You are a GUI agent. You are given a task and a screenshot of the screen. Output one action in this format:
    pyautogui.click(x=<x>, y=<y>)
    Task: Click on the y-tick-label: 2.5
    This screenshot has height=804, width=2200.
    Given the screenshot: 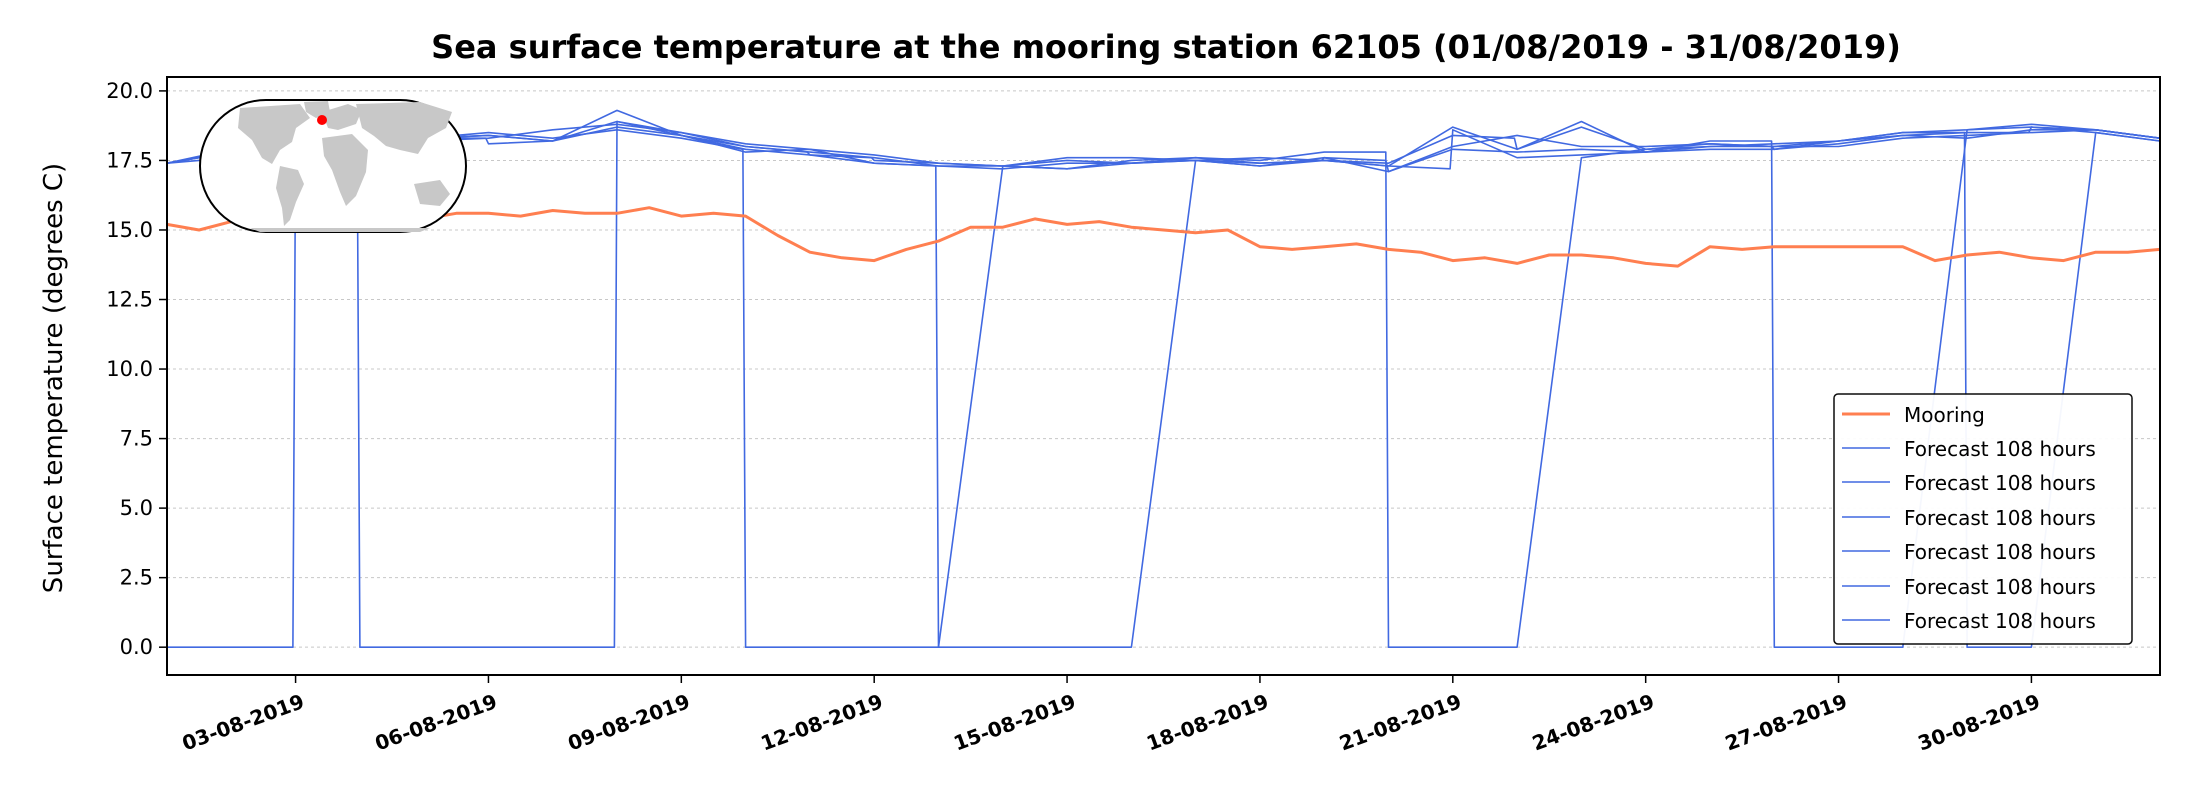 What is the action you would take?
    pyautogui.click(x=136, y=578)
    